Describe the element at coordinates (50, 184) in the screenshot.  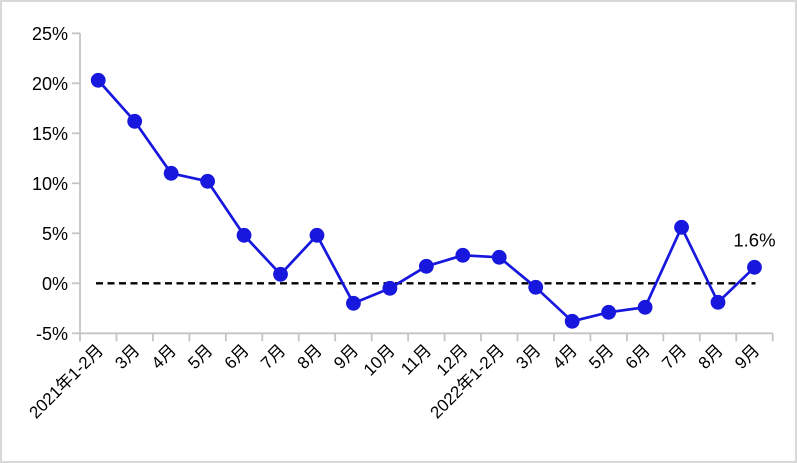
I see `y-tick-label: 10%` at that location.